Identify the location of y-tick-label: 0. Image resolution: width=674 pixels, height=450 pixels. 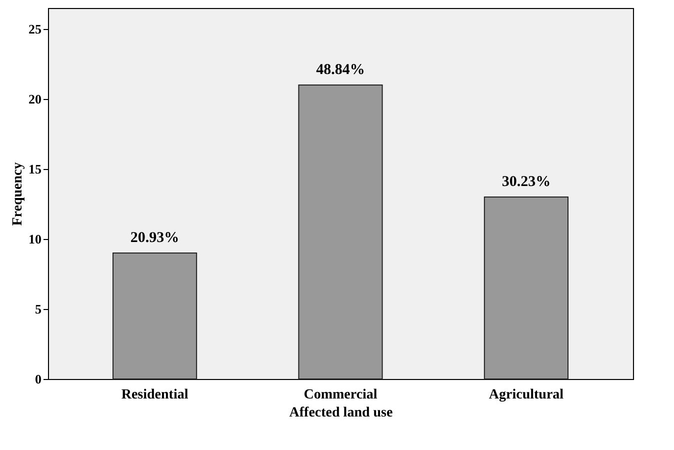
(38, 379).